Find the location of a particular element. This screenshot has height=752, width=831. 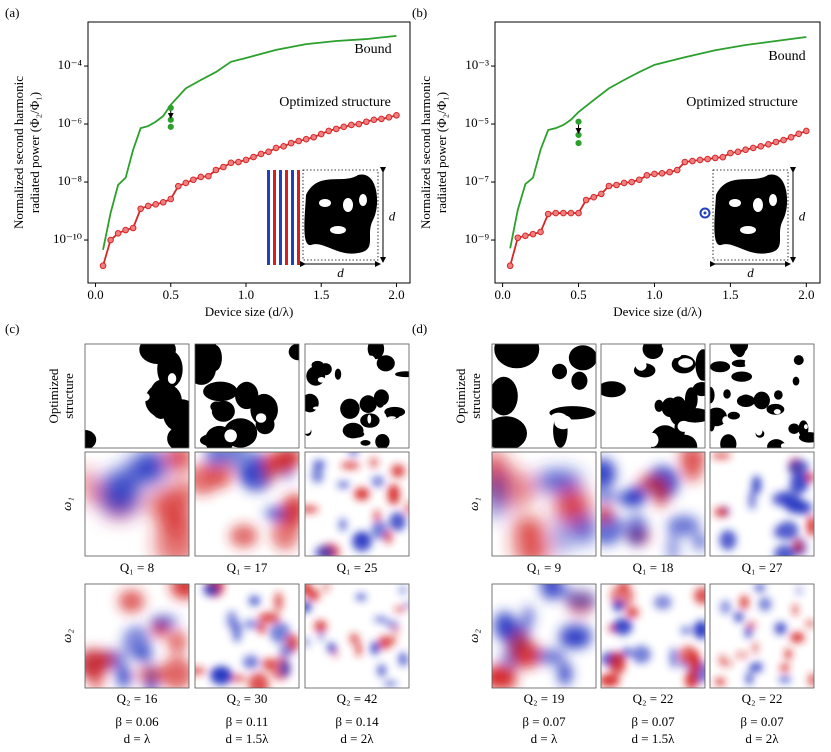

x-tick-label: 0.0 is located at coordinates (95, 294).